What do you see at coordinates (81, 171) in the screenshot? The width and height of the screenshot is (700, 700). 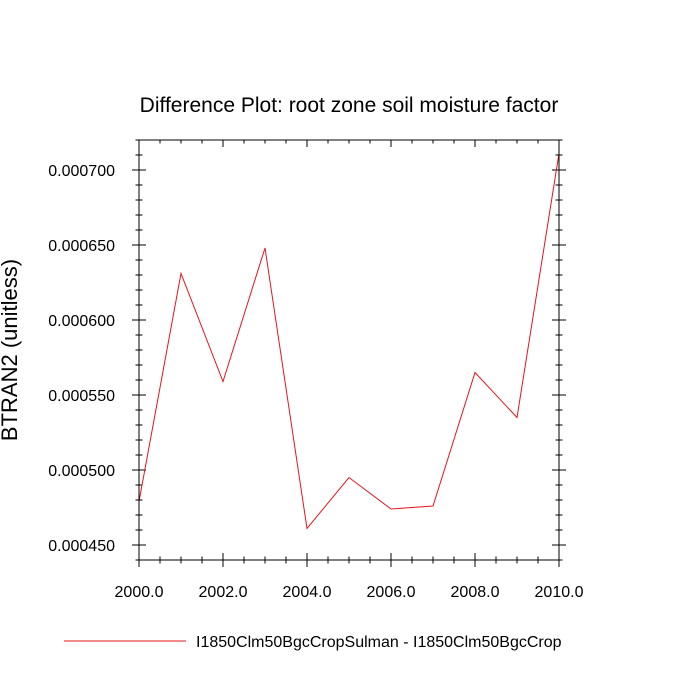 I see `y-tick-label: 0.000700` at bounding box center [81, 171].